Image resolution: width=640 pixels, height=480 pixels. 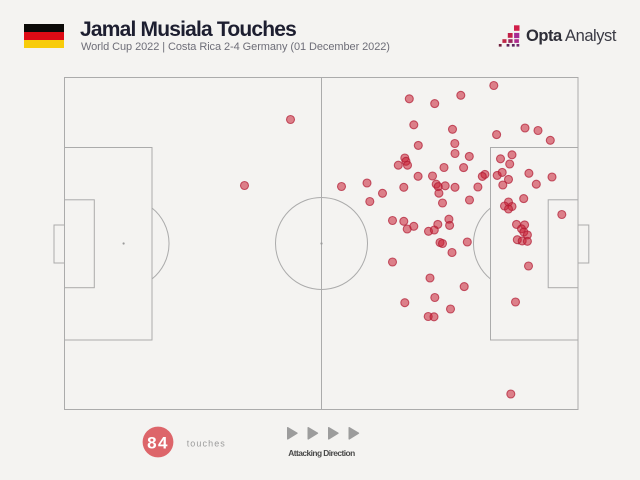 What do you see at coordinates (206, 443) in the screenshot?
I see `svg-text: touches` at bounding box center [206, 443].